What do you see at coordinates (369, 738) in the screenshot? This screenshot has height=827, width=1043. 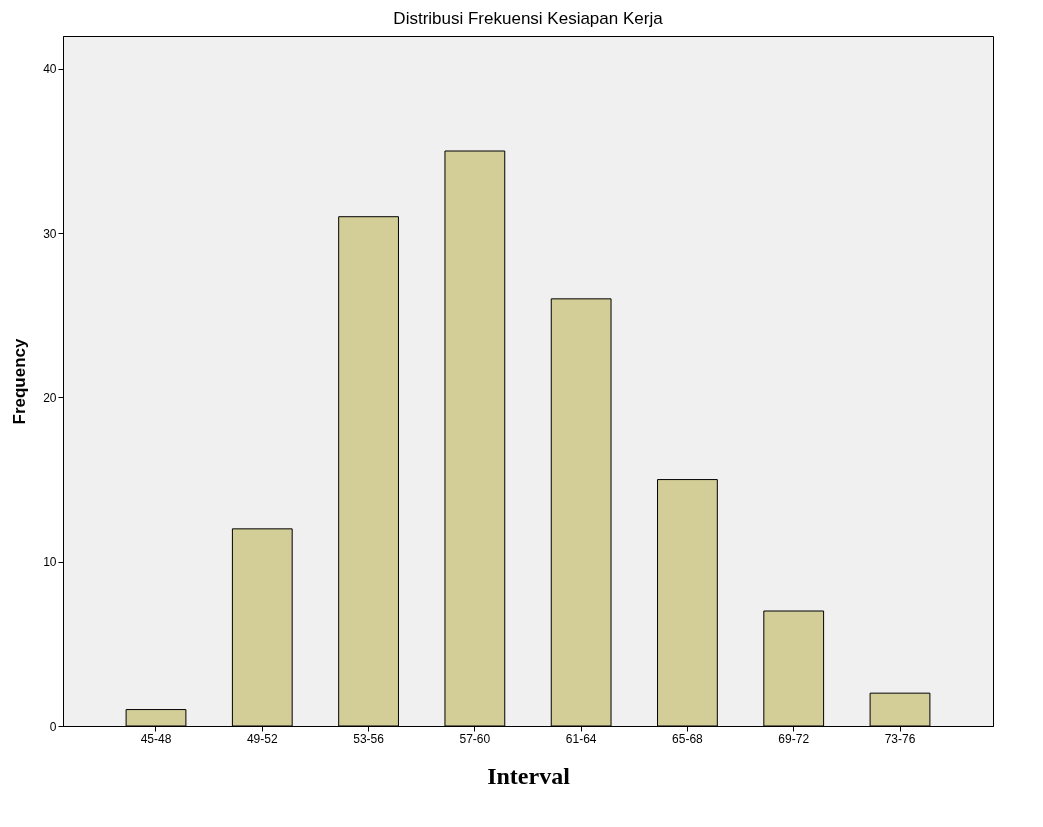 I see `x-tick-label: 53-56` at bounding box center [369, 738].